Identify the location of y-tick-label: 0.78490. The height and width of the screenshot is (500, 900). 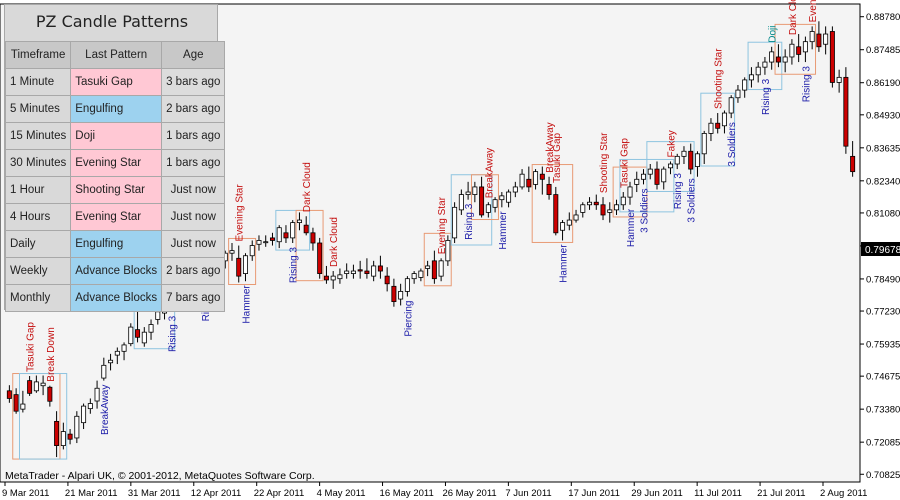
(883, 279).